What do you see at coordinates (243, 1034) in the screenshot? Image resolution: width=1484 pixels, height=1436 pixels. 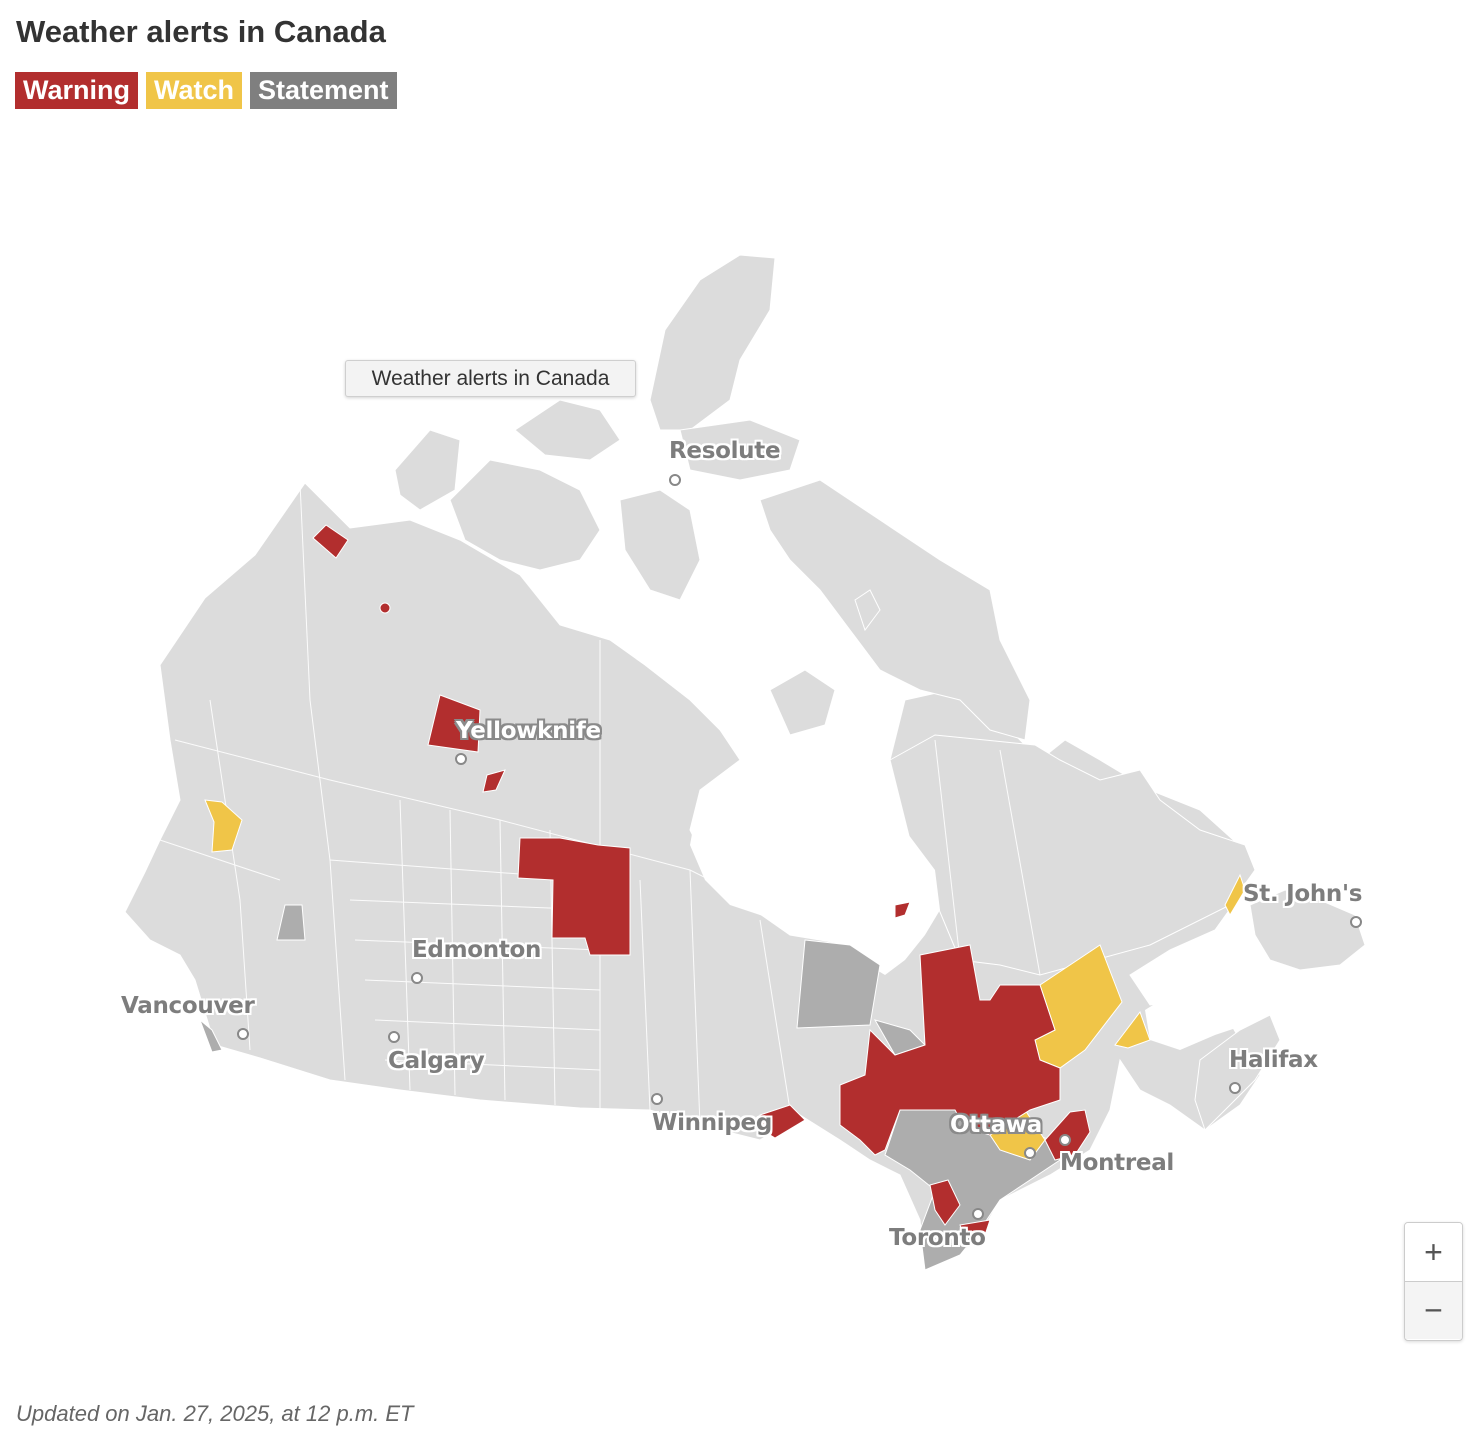 I see `vancouver-marker` at bounding box center [243, 1034].